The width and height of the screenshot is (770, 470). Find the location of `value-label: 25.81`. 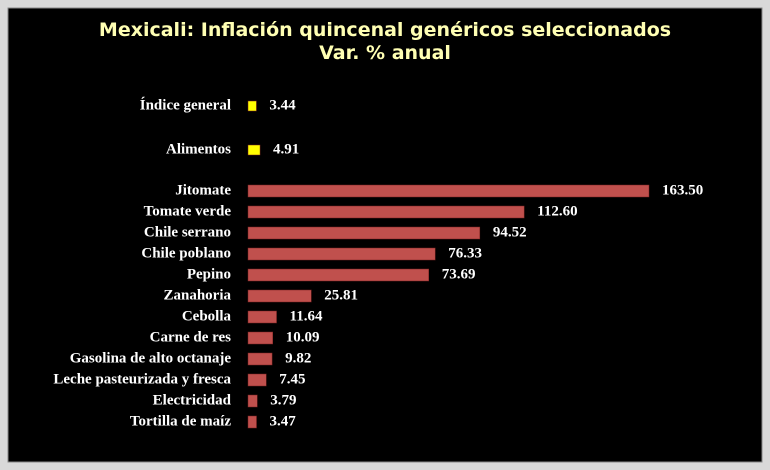

value-label: 25.81 is located at coordinates (341, 295).